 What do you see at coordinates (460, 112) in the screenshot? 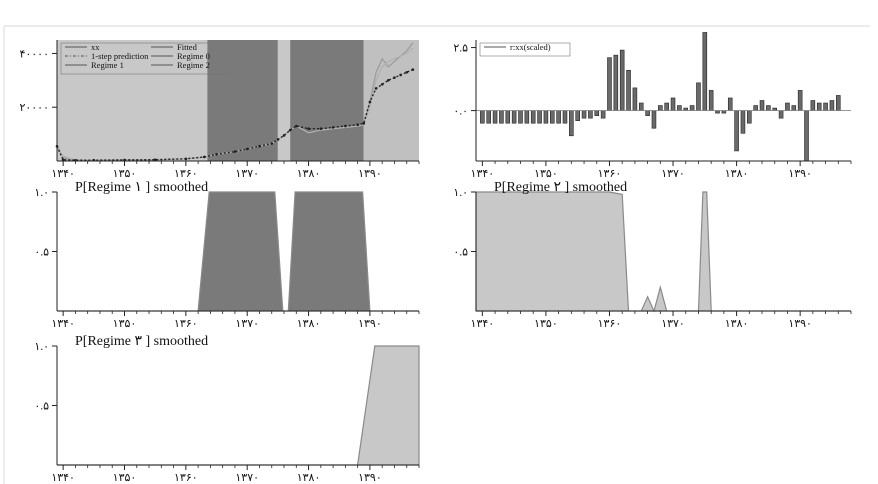
I see `y-tick-label: ۰.۰` at bounding box center [460, 112].